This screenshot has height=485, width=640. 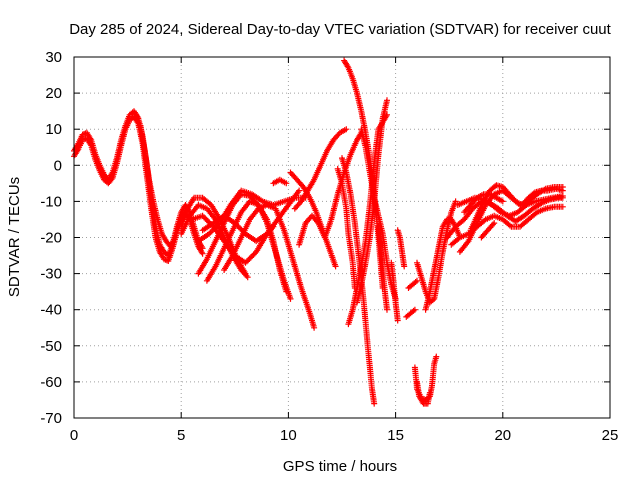 I want to click on y-tick-label: -30, so click(x=51, y=274).